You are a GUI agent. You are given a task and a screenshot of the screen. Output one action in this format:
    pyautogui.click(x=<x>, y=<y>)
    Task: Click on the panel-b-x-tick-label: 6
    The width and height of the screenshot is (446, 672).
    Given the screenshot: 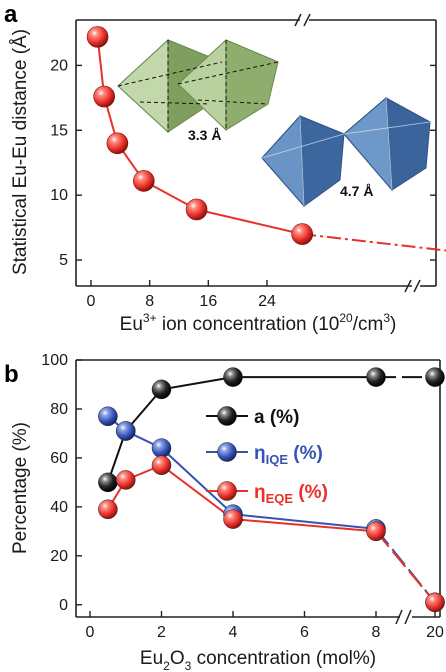 What is the action you would take?
    pyautogui.click(x=304, y=632)
    